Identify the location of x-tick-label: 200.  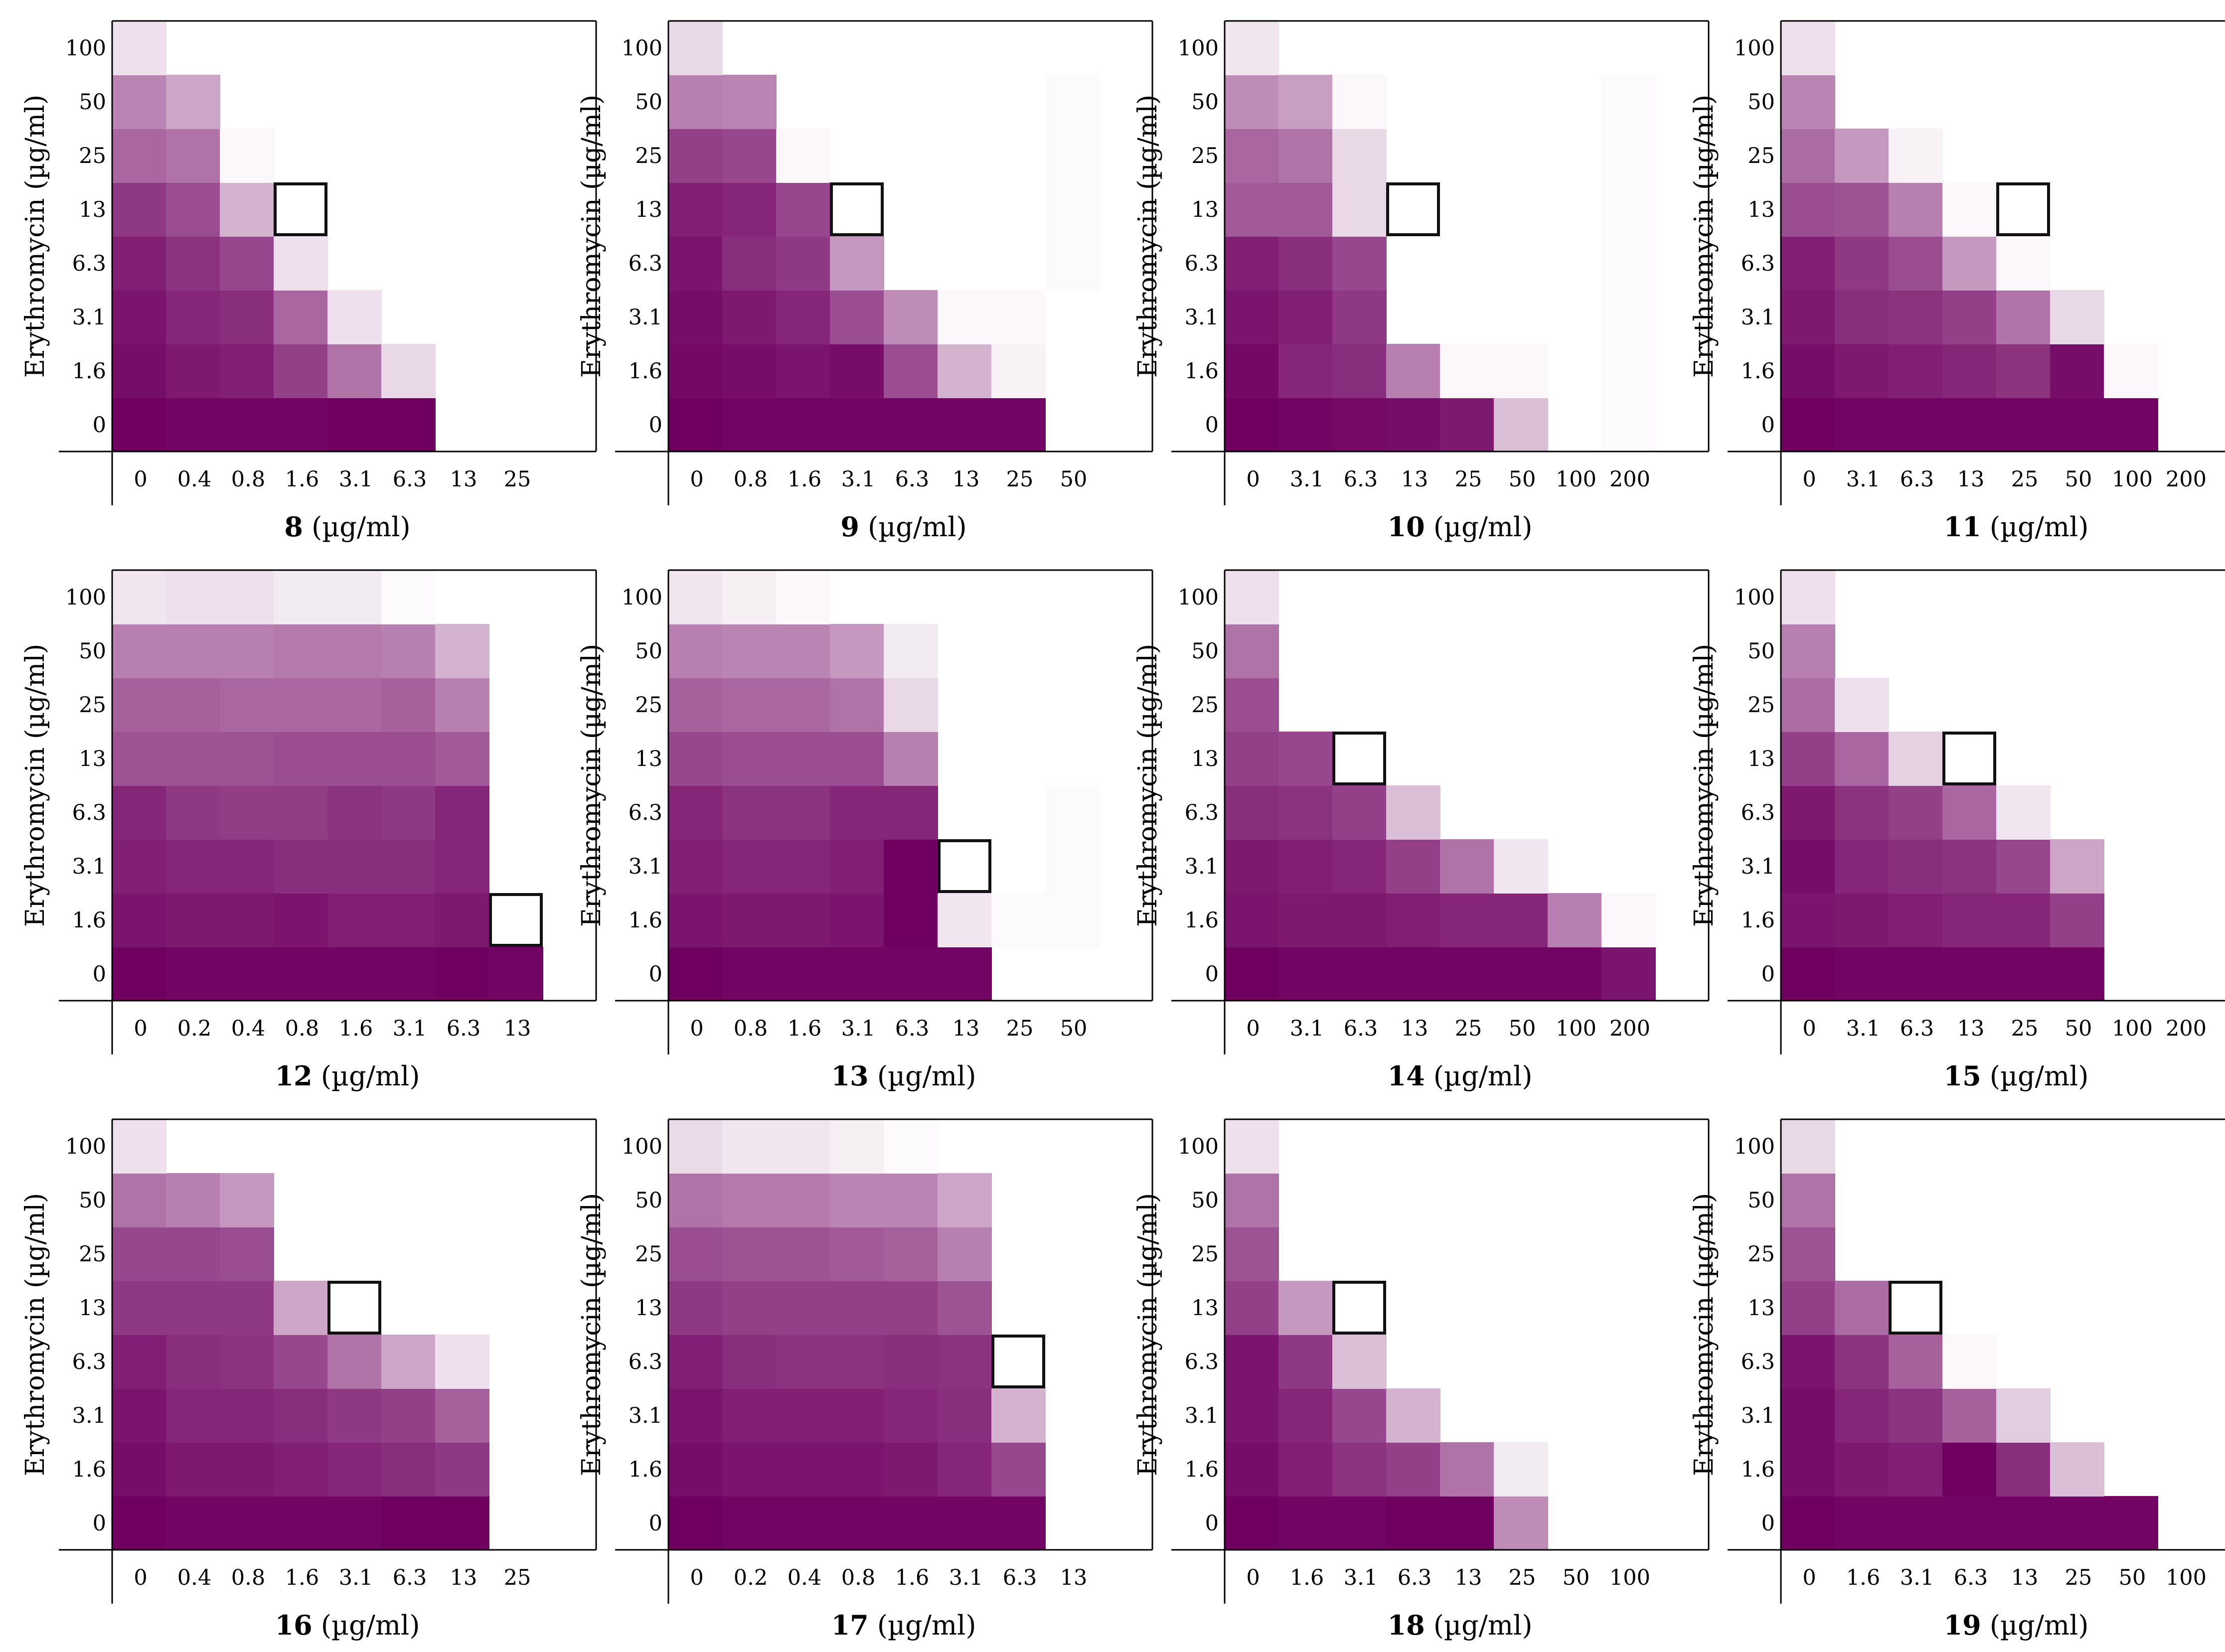
(1630, 1028).